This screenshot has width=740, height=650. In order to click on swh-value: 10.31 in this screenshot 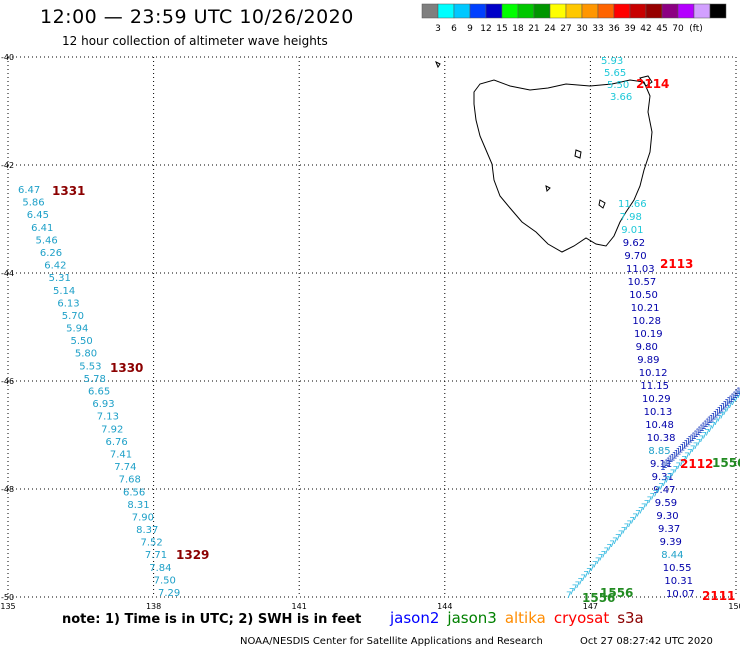, I will do `click(678, 581)`.